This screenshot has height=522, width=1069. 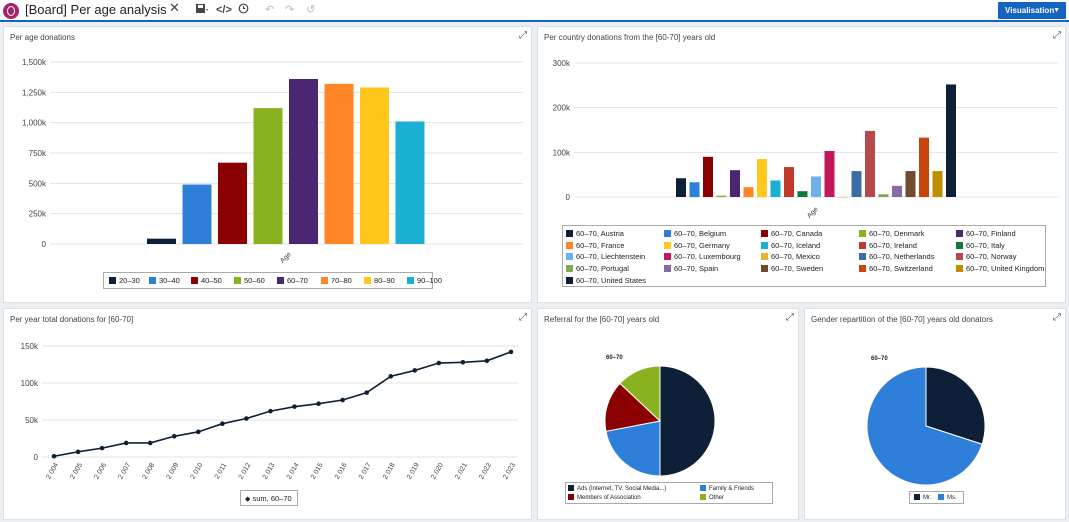 What do you see at coordinates (268, 176) in the screenshot?
I see `bar-50–60` at bounding box center [268, 176].